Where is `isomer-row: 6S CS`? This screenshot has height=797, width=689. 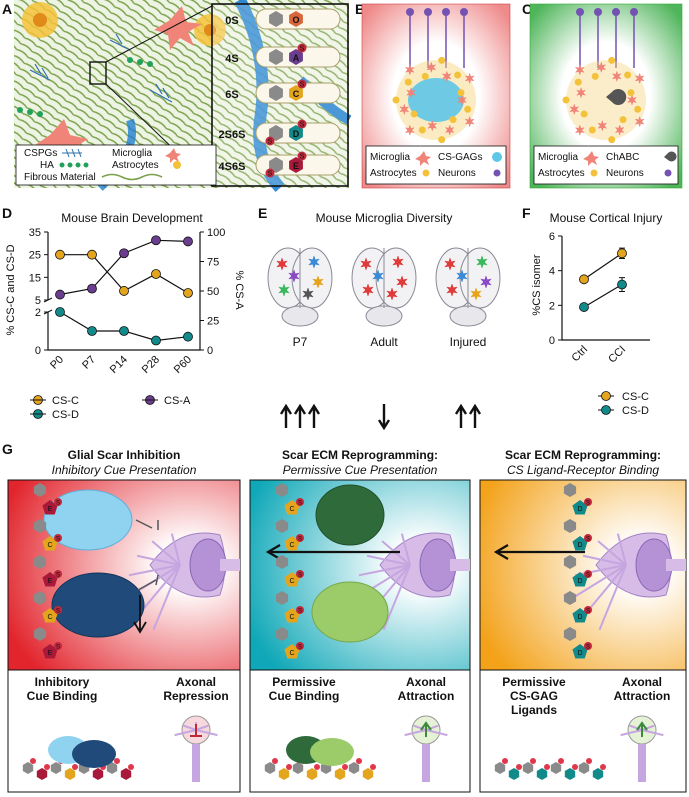 isomer-row: 6S CS is located at coordinates (283, 91).